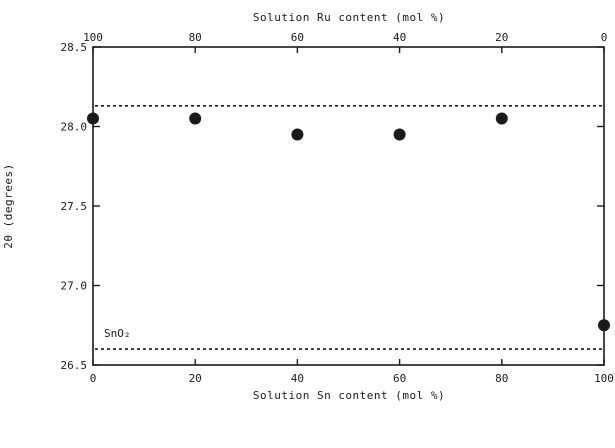 This screenshot has height=448, width=615. I want to click on x2-tick-label-0: 100, so click(93, 37).